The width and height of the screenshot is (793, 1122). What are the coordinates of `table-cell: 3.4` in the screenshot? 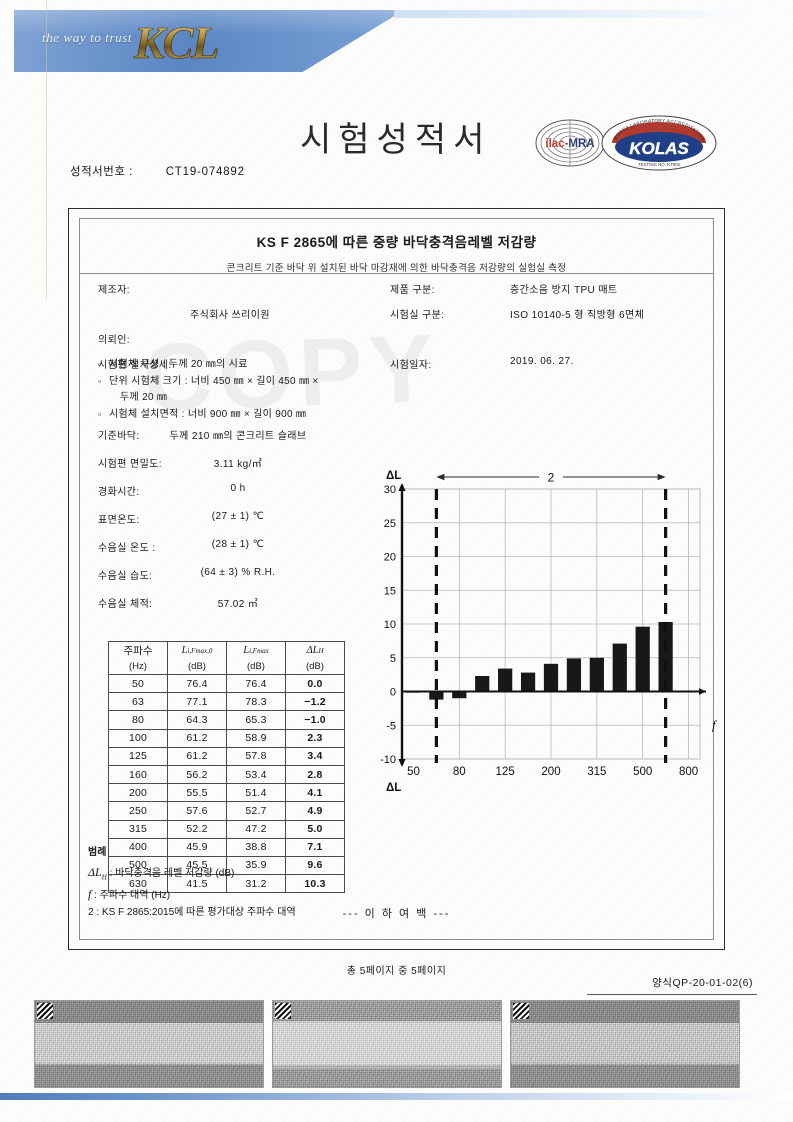 It's located at (315, 756).